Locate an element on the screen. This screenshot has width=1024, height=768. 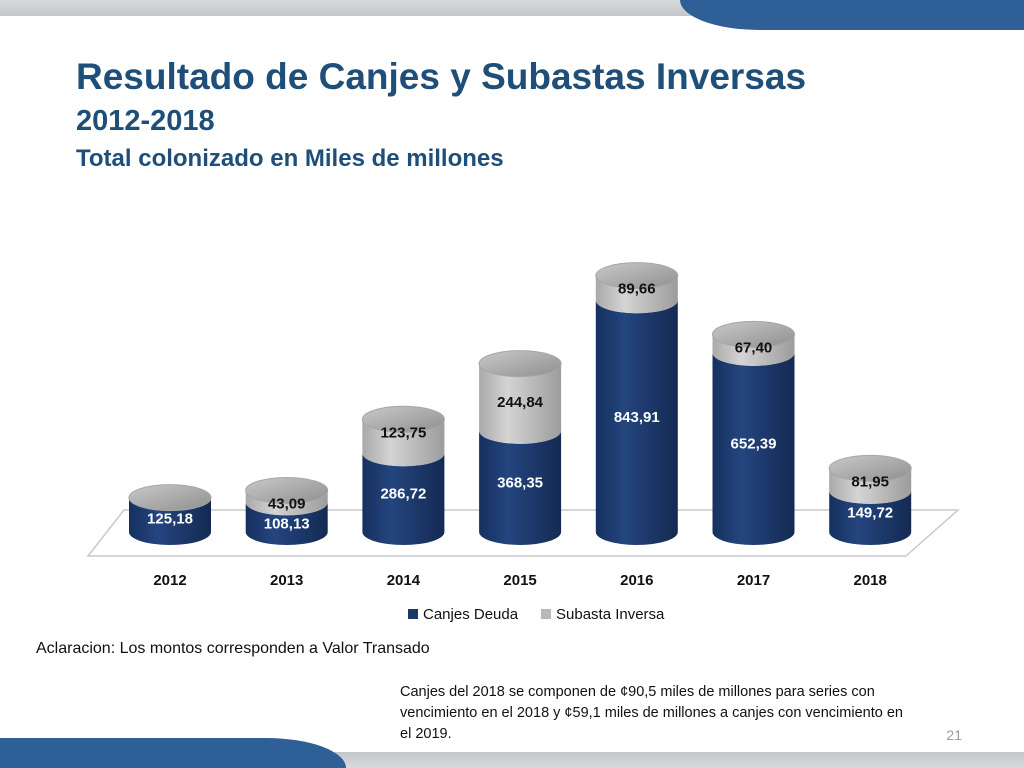
x-tick-label-2013: 2013 is located at coordinates (286, 580).